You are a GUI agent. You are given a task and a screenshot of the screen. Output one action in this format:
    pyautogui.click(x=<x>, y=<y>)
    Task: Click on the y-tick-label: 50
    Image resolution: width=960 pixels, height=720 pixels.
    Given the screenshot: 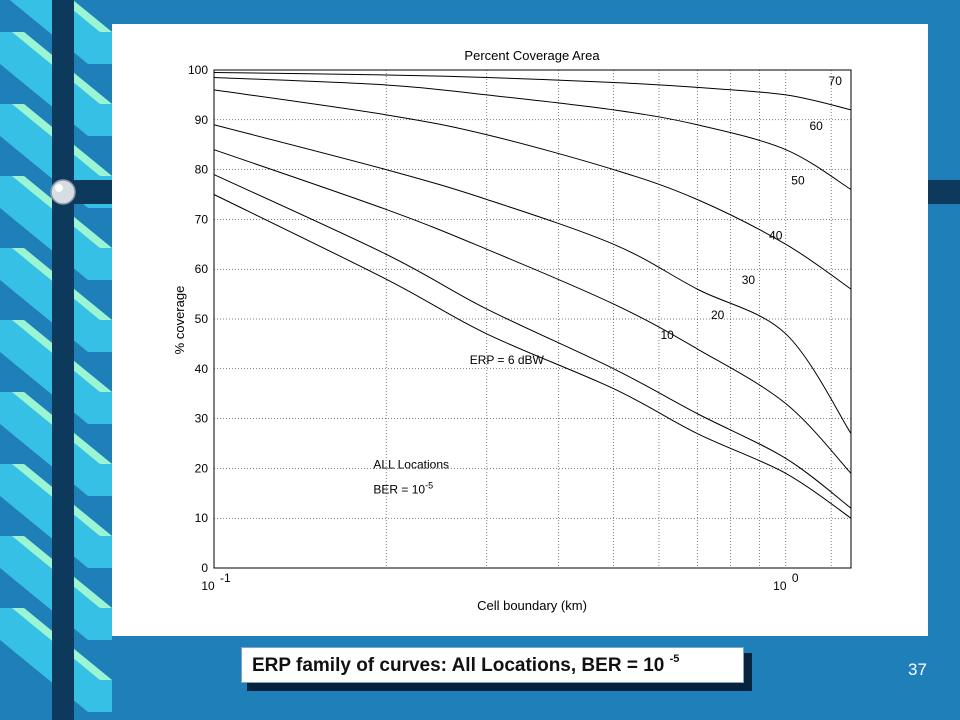 What is the action you would take?
    pyautogui.click(x=202, y=319)
    